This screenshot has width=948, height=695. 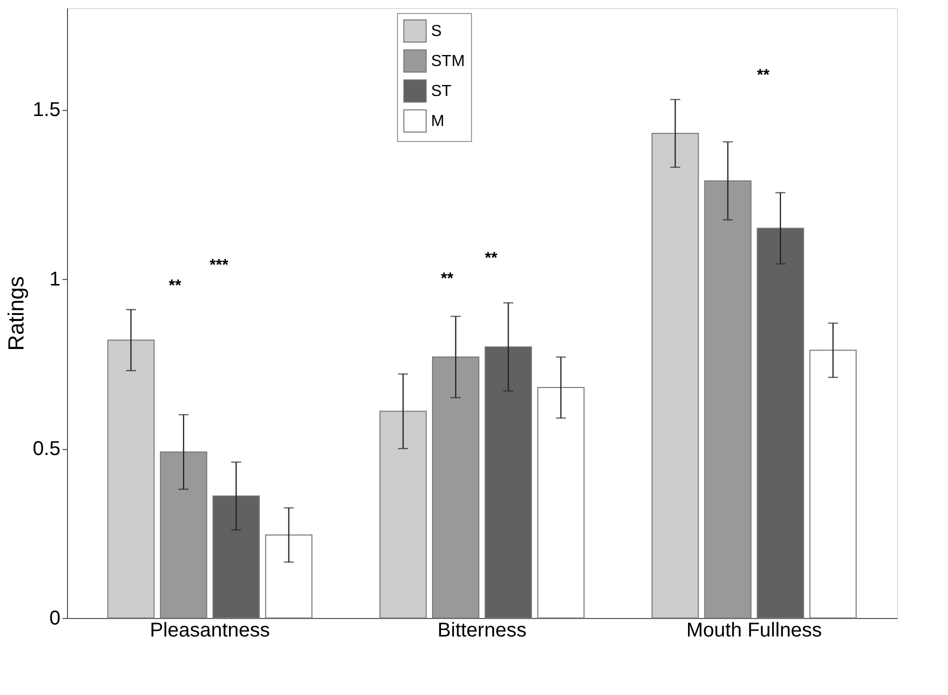 What do you see at coordinates (754, 631) in the screenshot?
I see `x-tick-label: Mouth Fullness` at bounding box center [754, 631].